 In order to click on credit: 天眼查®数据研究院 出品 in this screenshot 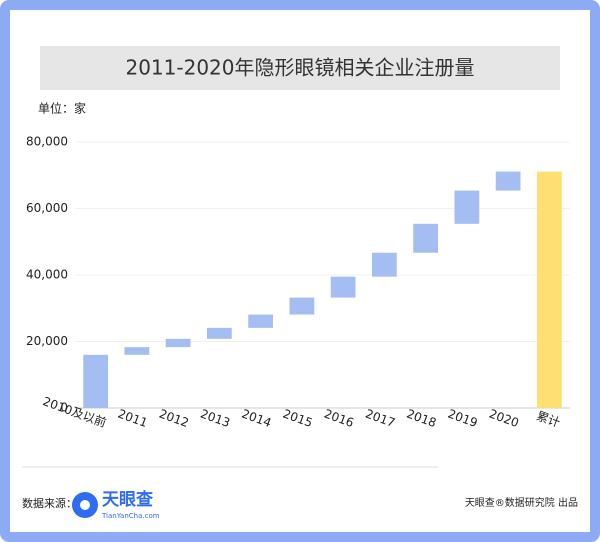, I will do `click(521, 502)`.